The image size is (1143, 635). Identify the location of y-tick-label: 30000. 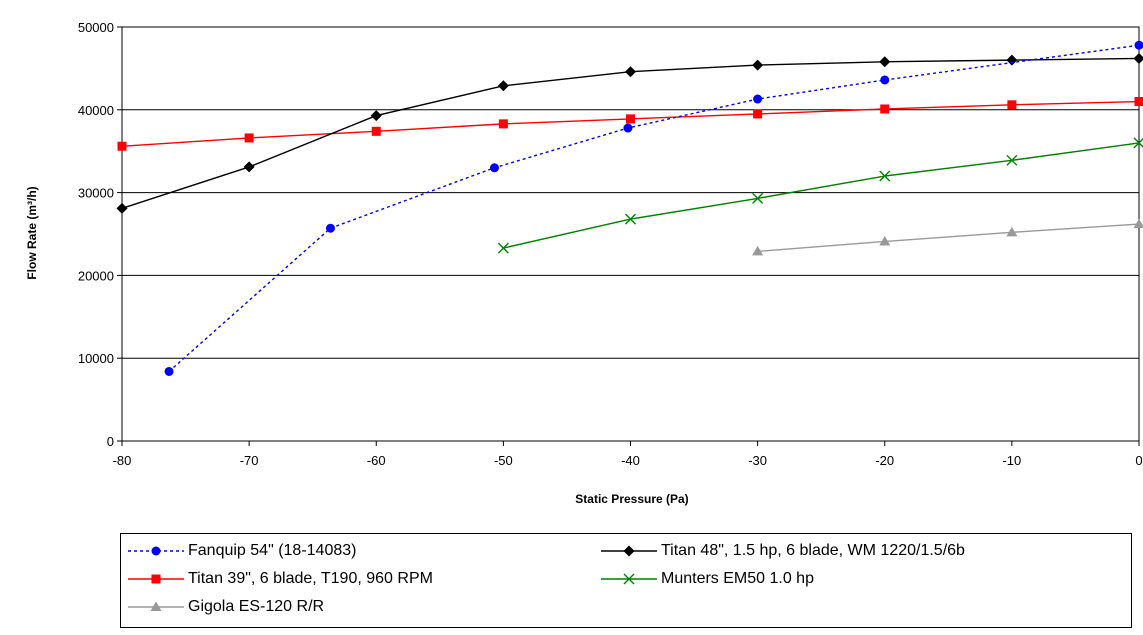
(96, 193).